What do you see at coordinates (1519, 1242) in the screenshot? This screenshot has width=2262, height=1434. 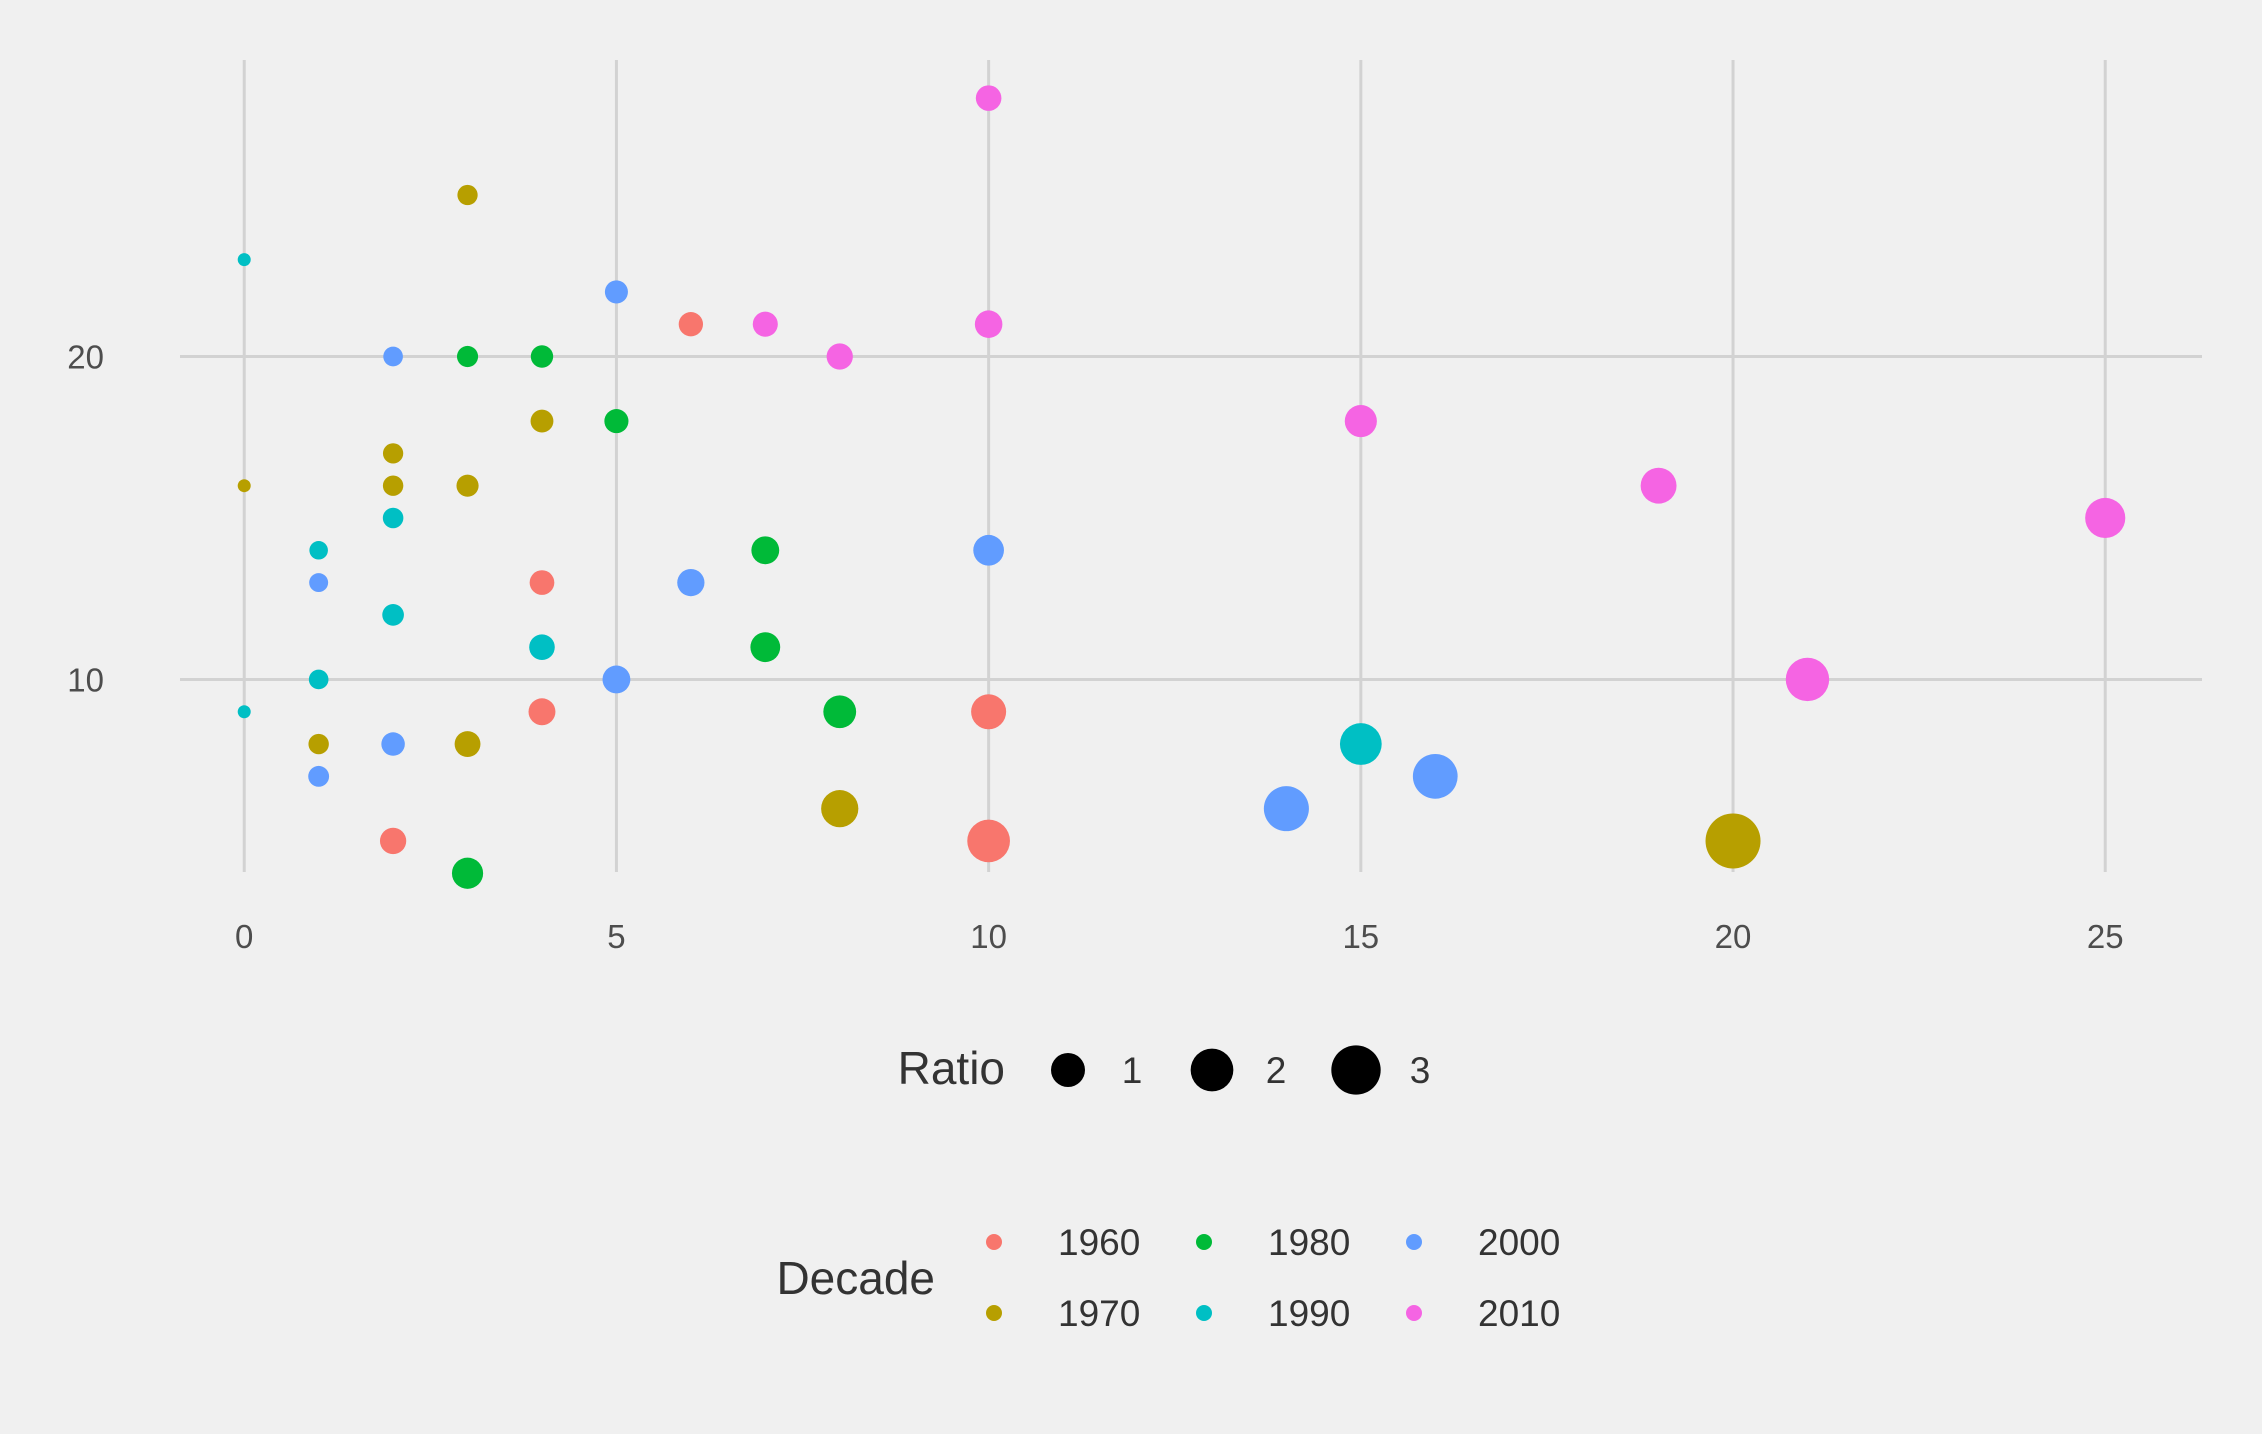 I see `color-legend-label: 2000` at bounding box center [1519, 1242].